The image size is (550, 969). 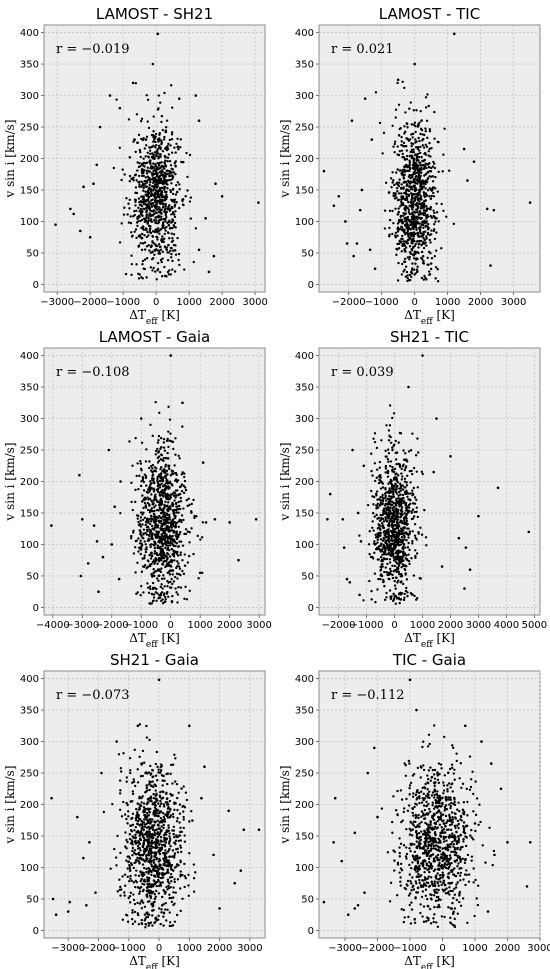 I want to click on x-tick-label: 0, so click(x=414, y=302).